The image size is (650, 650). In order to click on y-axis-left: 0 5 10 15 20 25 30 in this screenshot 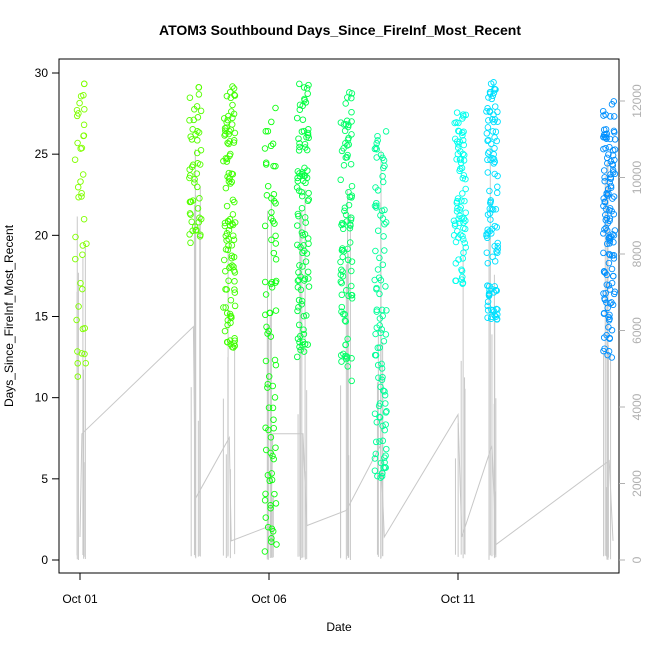, I will do `click(47, 316)`.